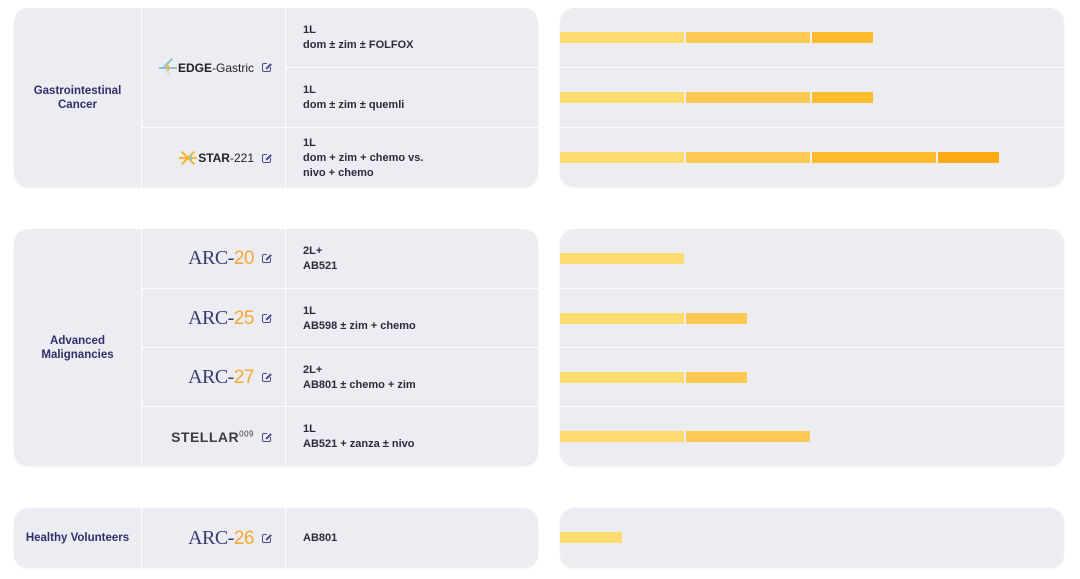  What do you see at coordinates (359, 377) in the screenshot?
I see `arm-description: 2L+ AB801 ± chemo + zim` at bounding box center [359, 377].